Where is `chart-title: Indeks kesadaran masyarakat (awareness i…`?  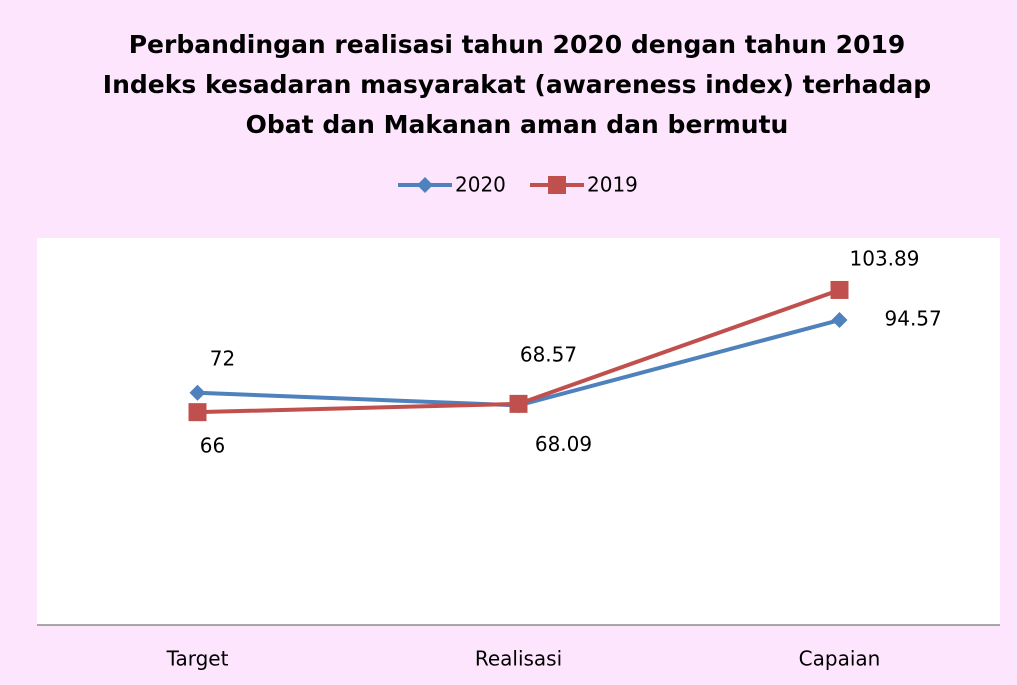 chart-title: Indeks kesadaran masyarakat (awareness i… is located at coordinates (517, 84).